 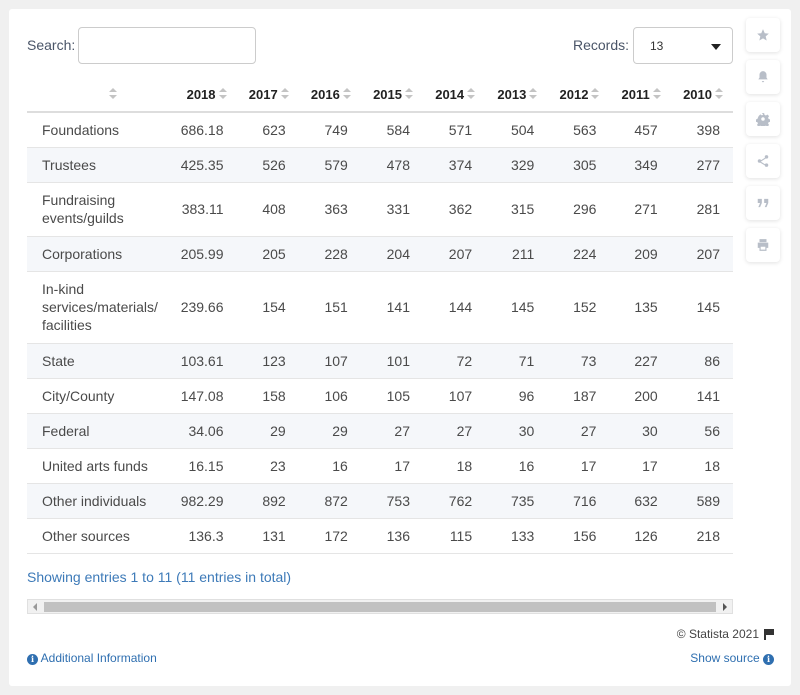 What do you see at coordinates (578, 361) in the screenshot?
I see `table-cell: 73` at bounding box center [578, 361].